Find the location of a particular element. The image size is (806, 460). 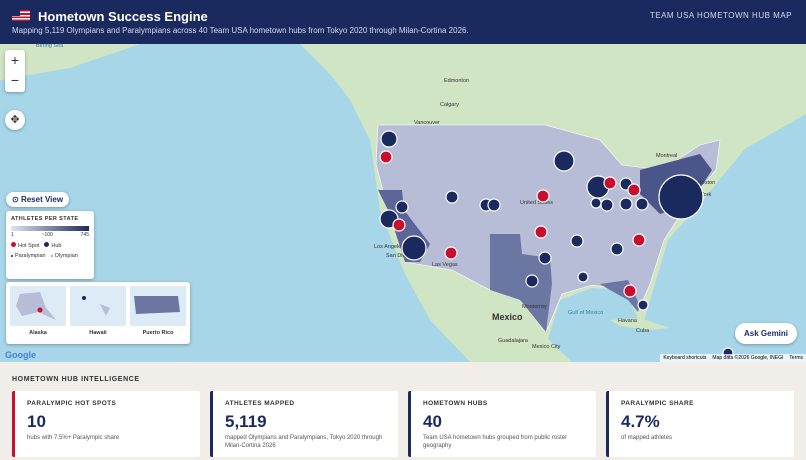

map-label: Calgary is located at coordinates (449, 105).